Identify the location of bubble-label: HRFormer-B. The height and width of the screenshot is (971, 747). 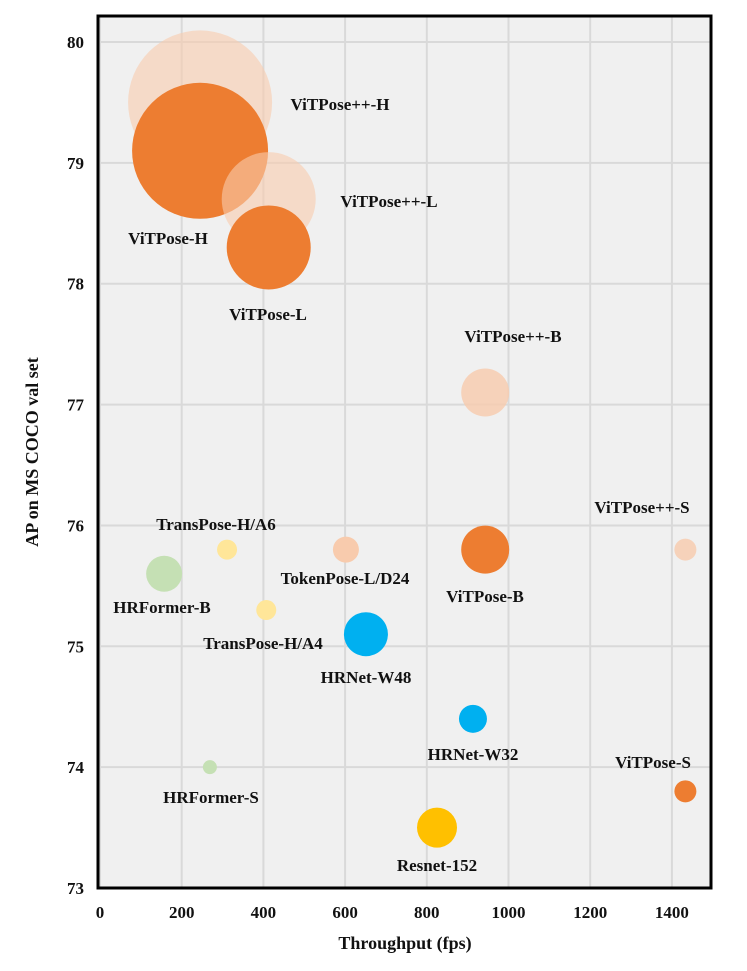
(162, 607).